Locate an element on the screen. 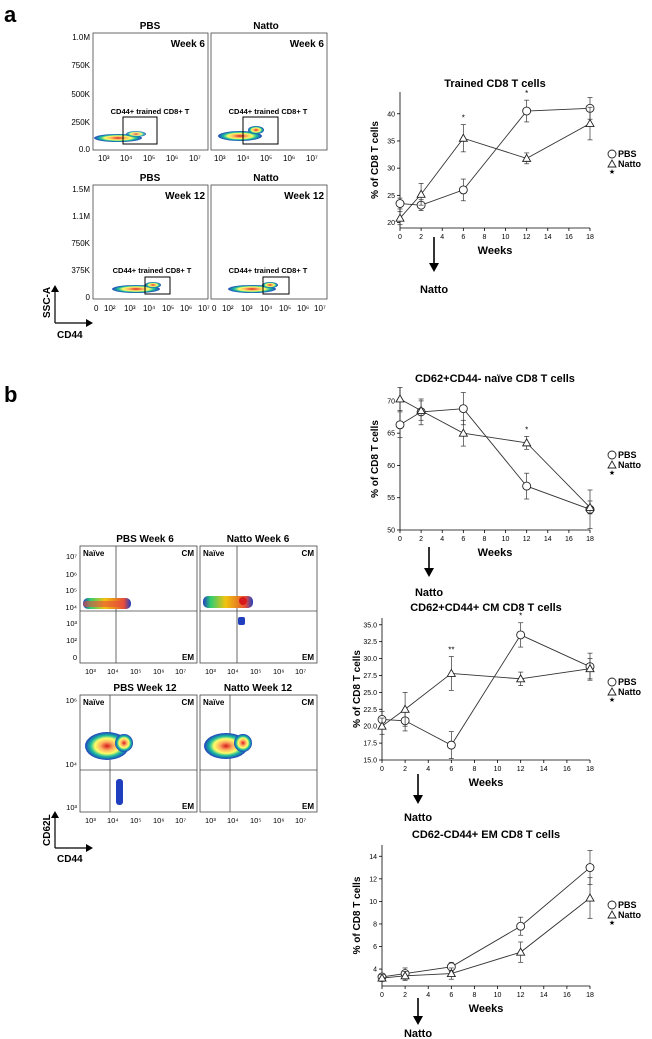  x-tick-label: 14 is located at coordinates (548, 539).